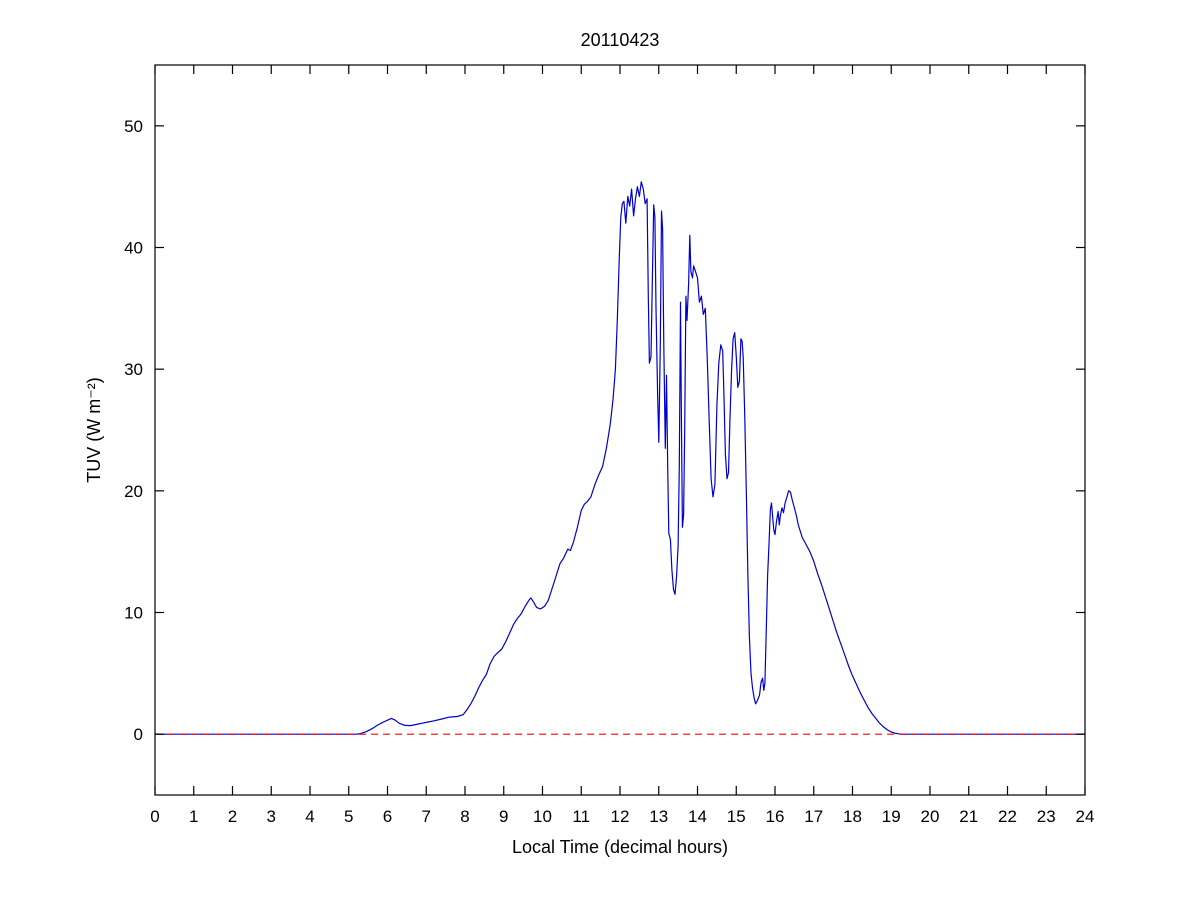 Image resolution: width=1201 pixels, height=900 pixels. I want to click on x-tick-labels: 0 1 2 3 4 5 6 7 8 9 10 11 12 13 14 15 16 17 18 19 20 21 22 23 24, so click(622, 816).